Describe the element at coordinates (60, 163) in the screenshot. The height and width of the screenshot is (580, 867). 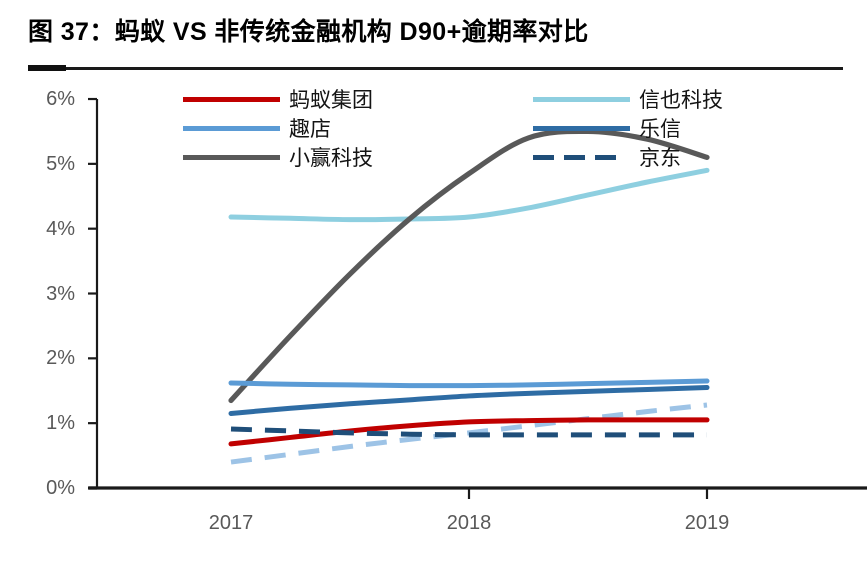
I see `y-axis-tick-label: 5%` at that location.